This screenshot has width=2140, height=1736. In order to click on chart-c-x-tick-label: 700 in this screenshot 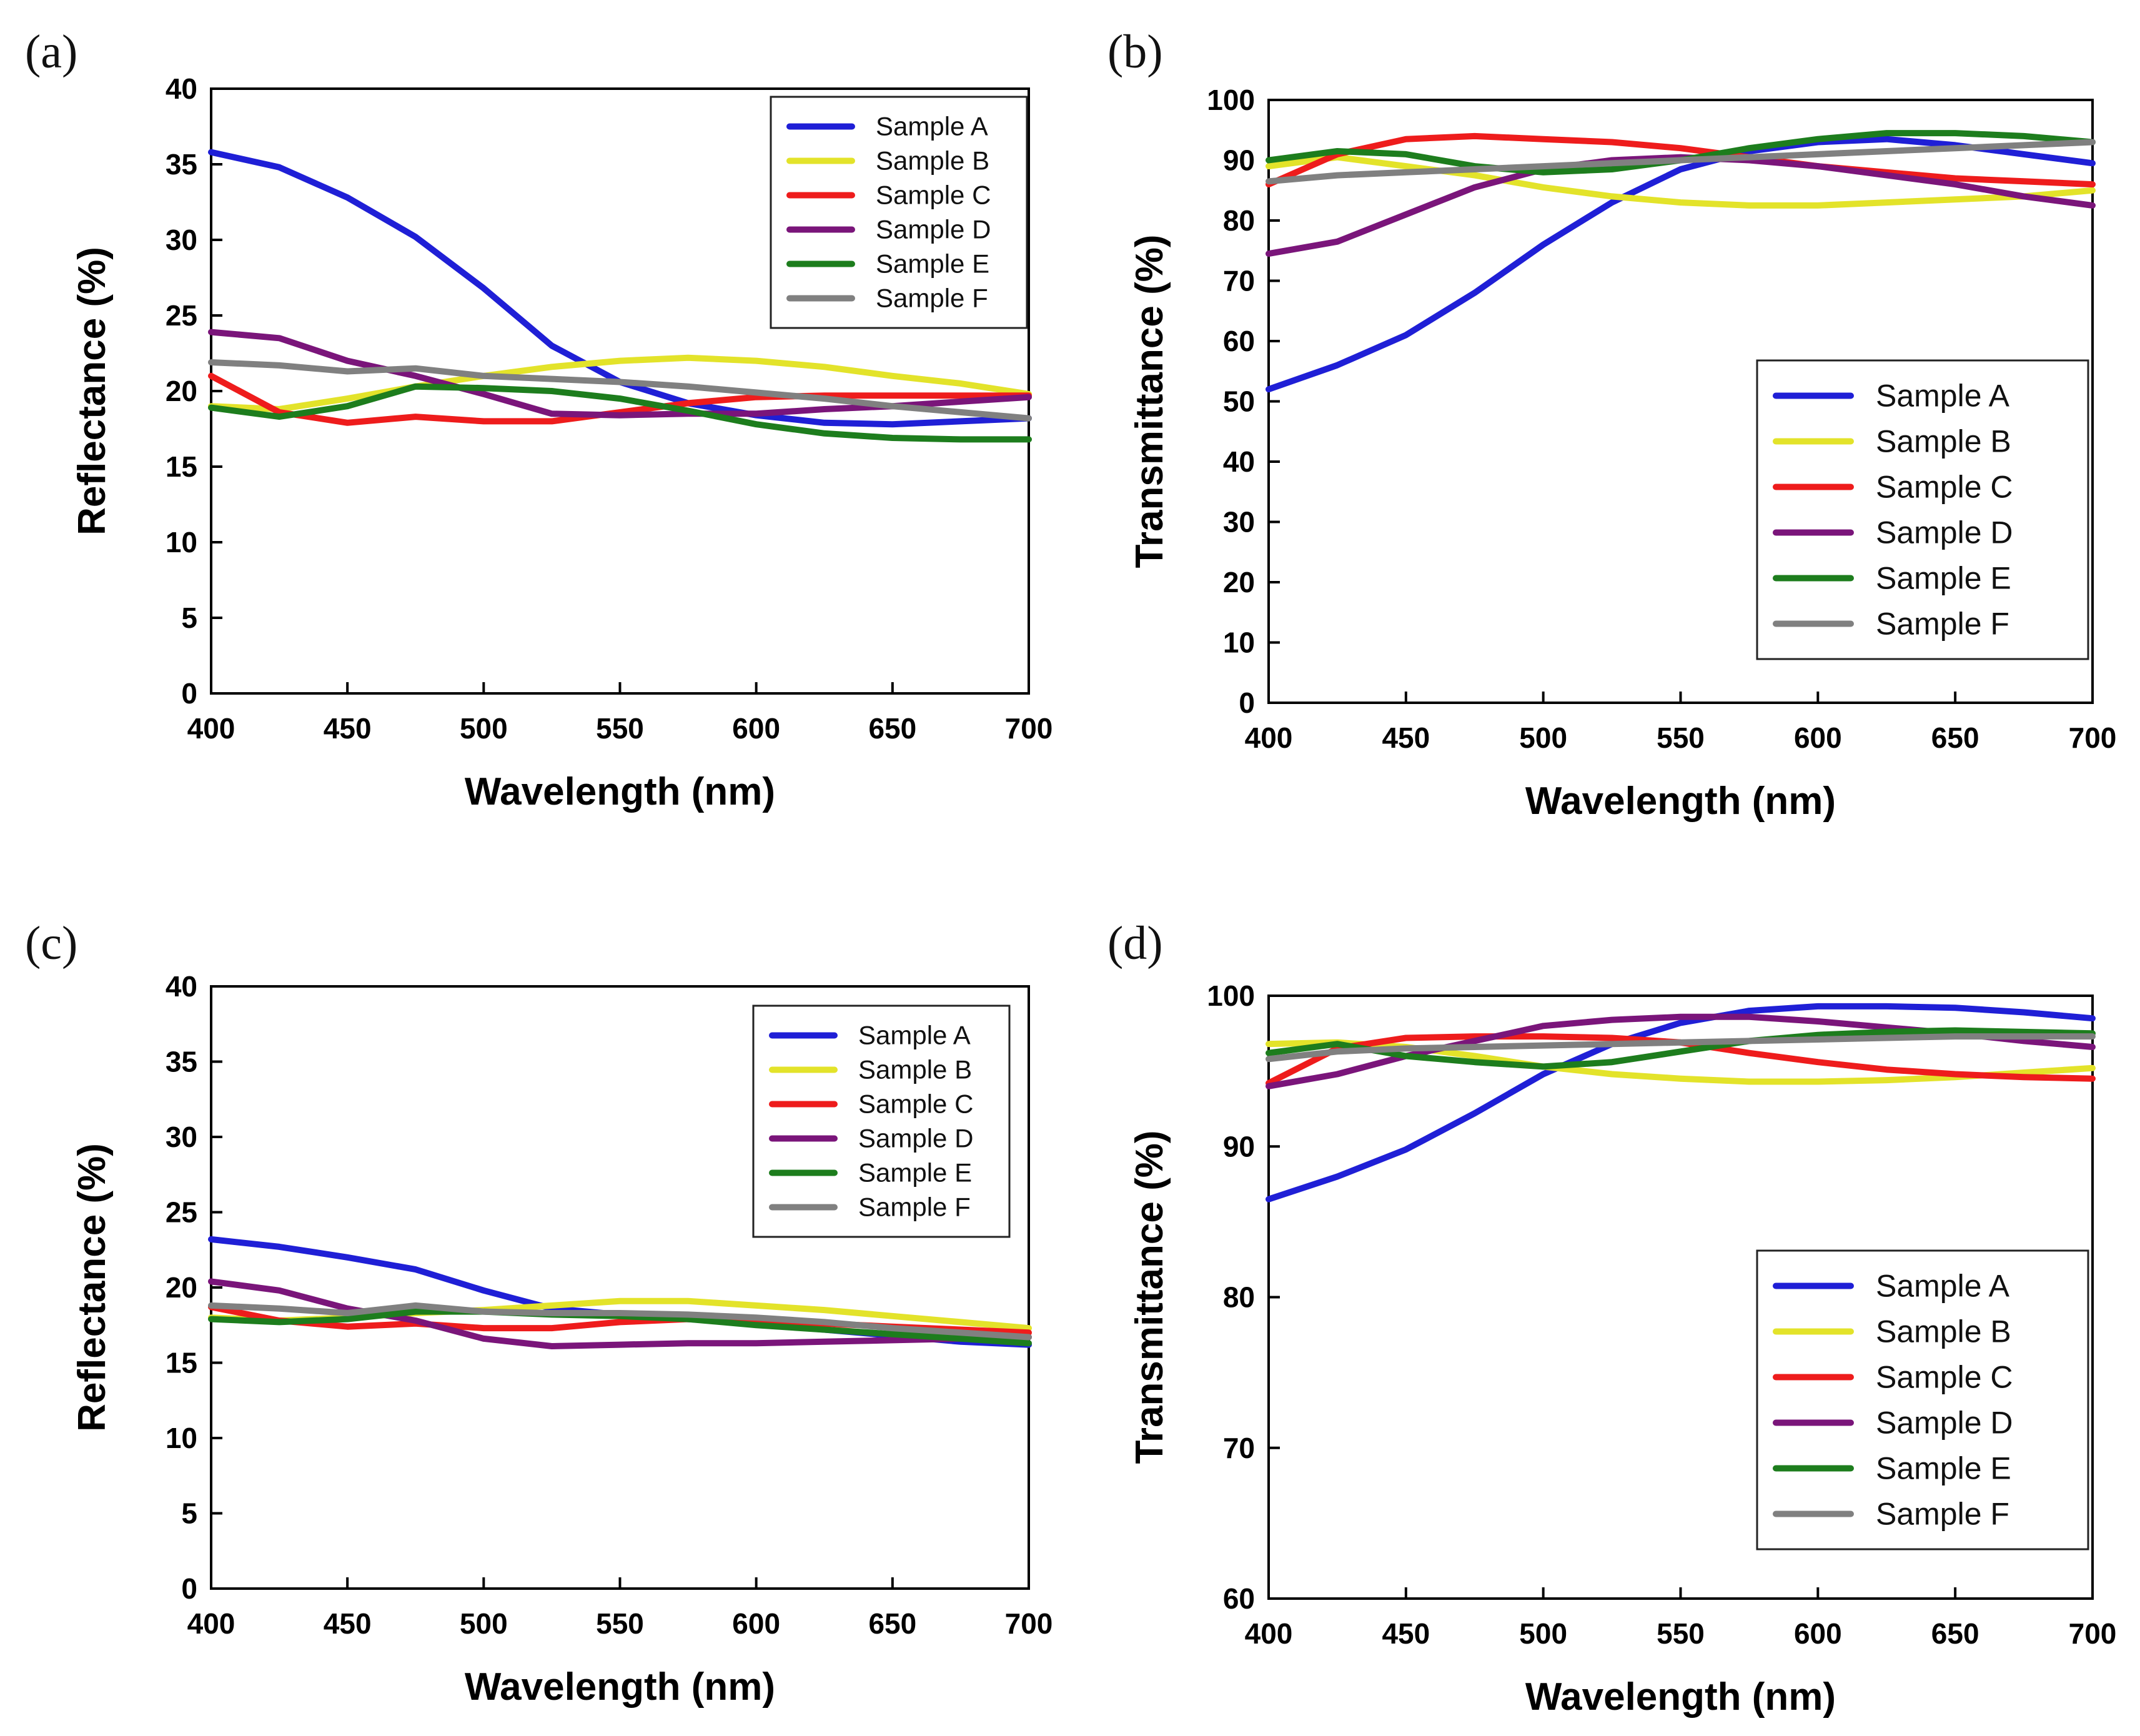, I will do `click(1029, 1623)`.